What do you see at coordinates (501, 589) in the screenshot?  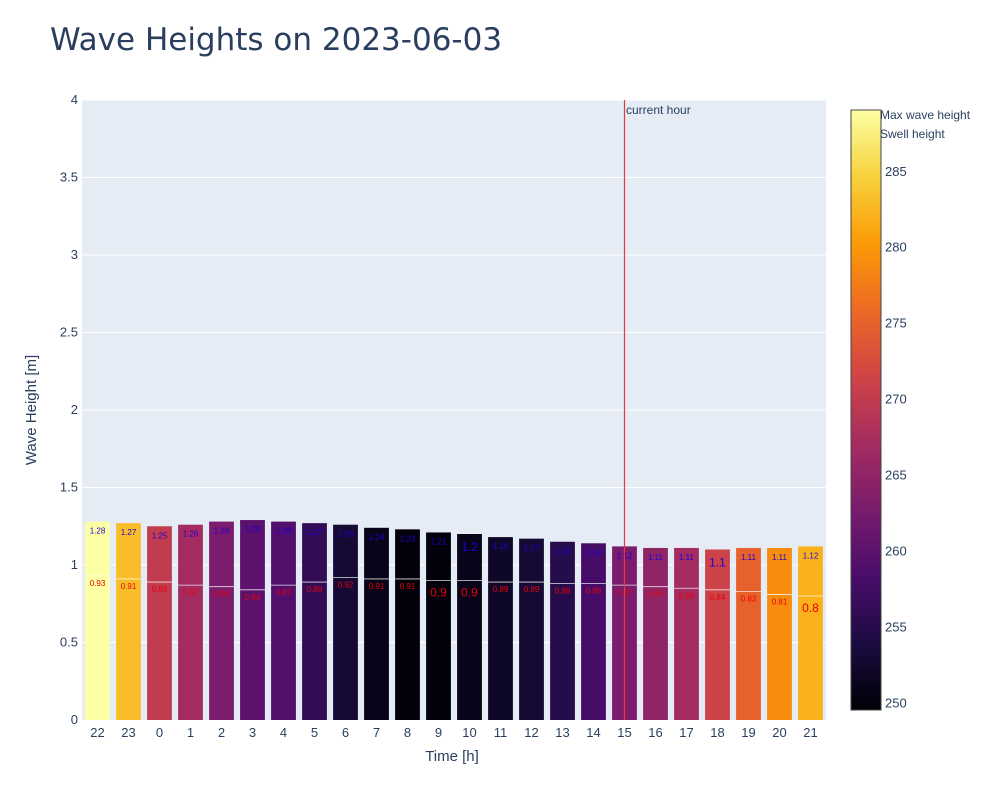 I see `swell-value-label-11: 0.89` at bounding box center [501, 589].